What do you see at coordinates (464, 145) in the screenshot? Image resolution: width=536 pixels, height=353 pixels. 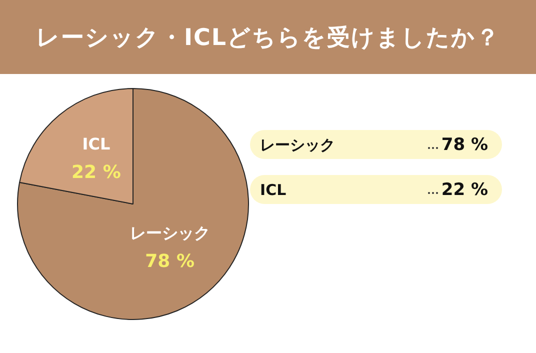 I see `text: 78 %` at bounding box center [464, 145].